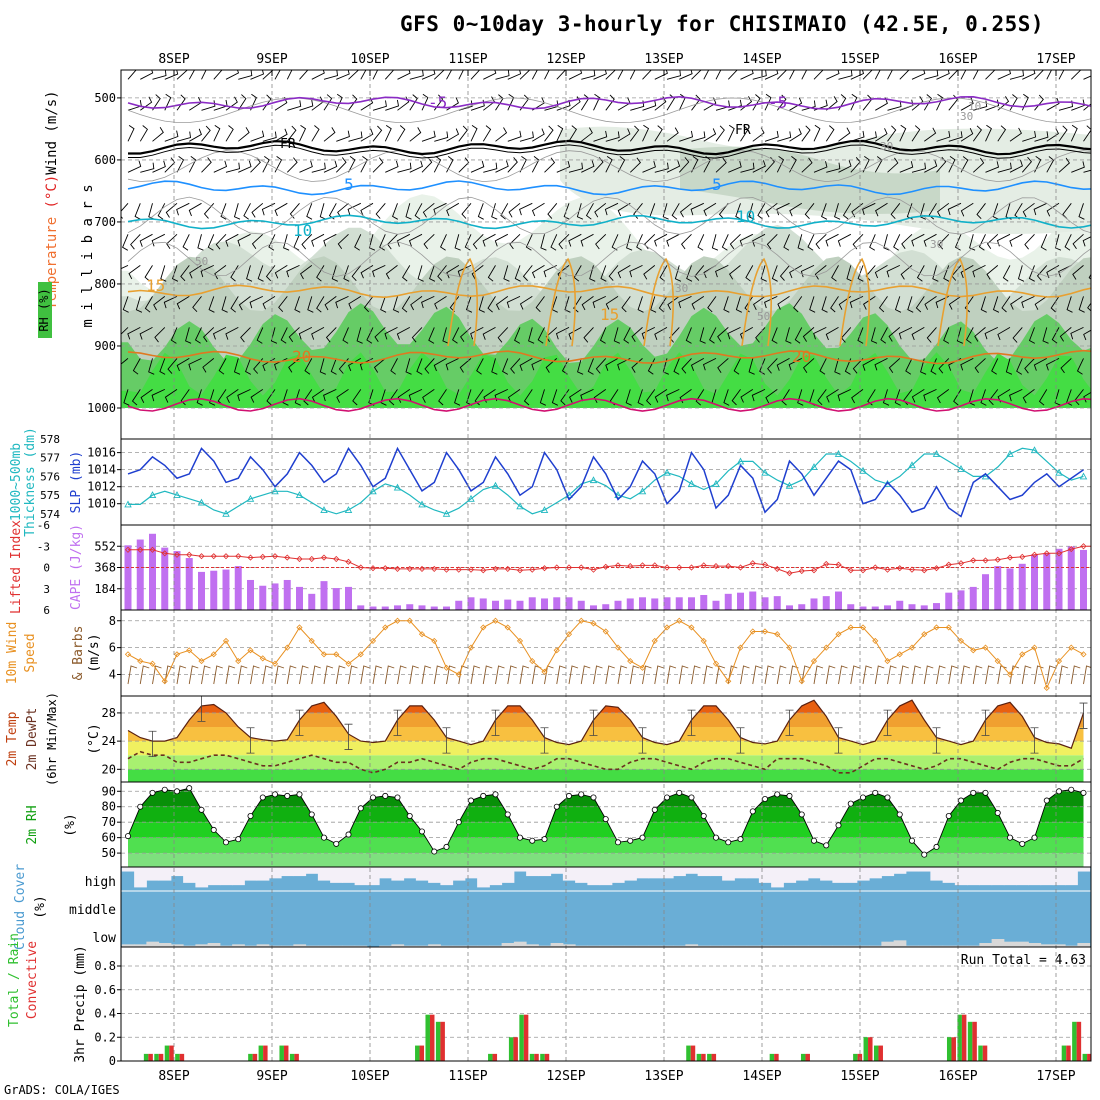 The image size is (1100, 1100). Describe the element at coordinates (46, 610) in the screenshot. I see `li-ytick-label: 6` at that location.